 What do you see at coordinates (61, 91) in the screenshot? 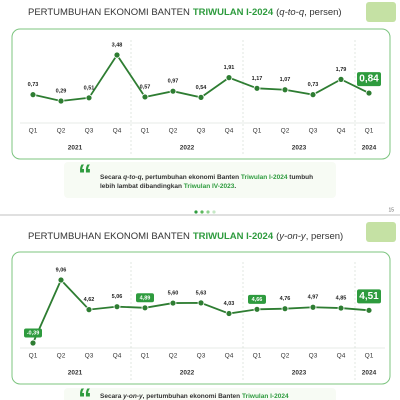
I see `value-label: 0,29` at bounding box center [61, 91].